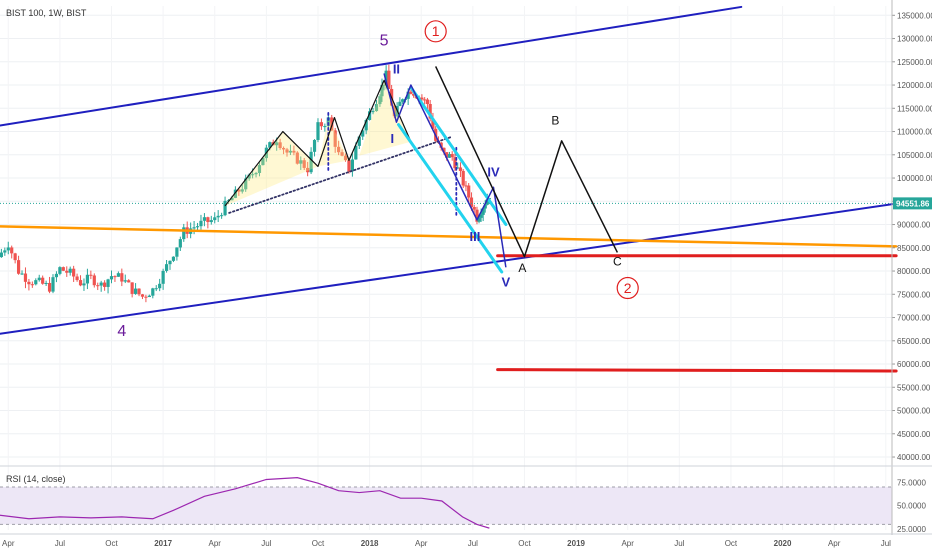 The height and width of the screenshot is (555, 932). What do you see at coordinates (914, 318) in the screenshot?
I see `y-tick-label: 70000.00` at bounding box center [914, 318].